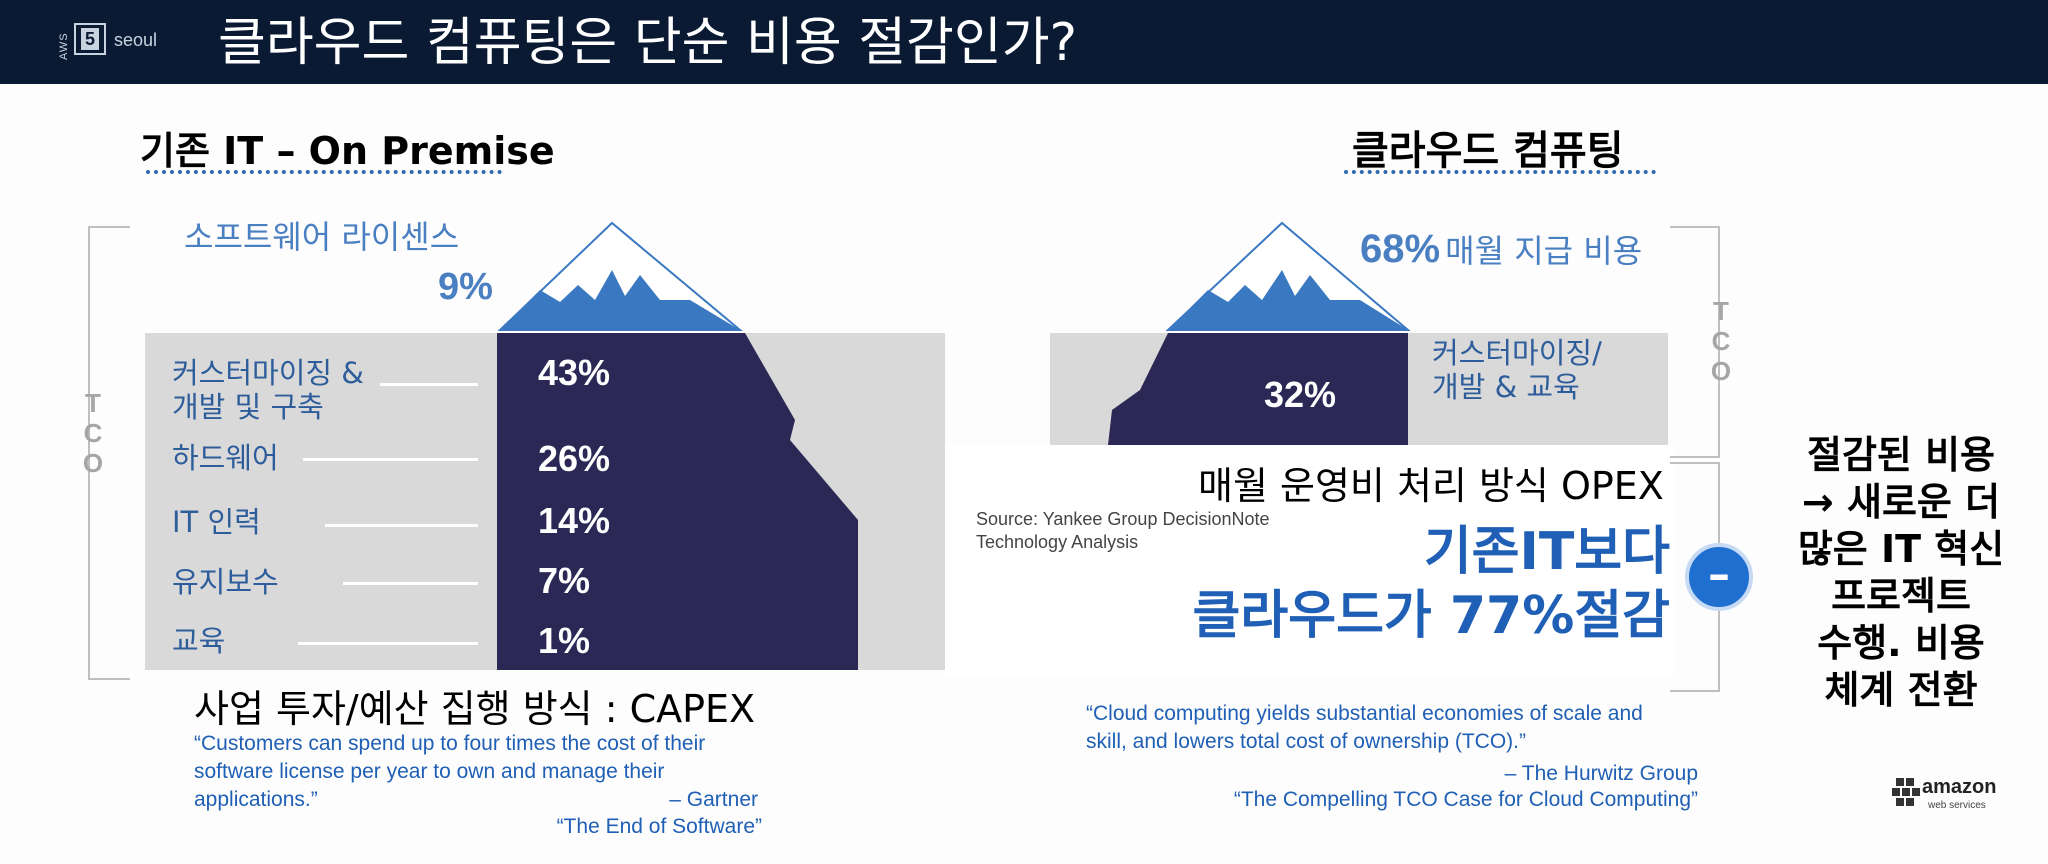  What do you see at coordinates (1431, 616) in the screenshot?
I see `savings-line: 클라우드가 77%절감` at bounding box center [1431, 616].